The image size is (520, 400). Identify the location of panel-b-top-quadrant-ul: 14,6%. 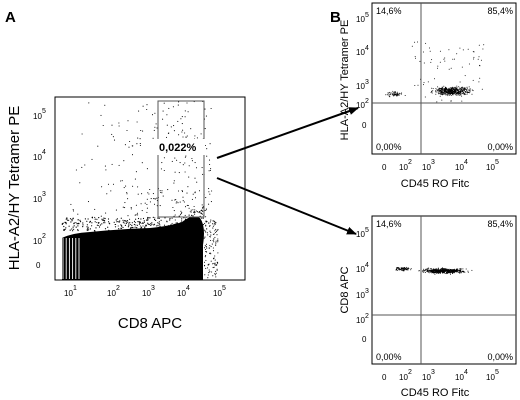
(389, 11).